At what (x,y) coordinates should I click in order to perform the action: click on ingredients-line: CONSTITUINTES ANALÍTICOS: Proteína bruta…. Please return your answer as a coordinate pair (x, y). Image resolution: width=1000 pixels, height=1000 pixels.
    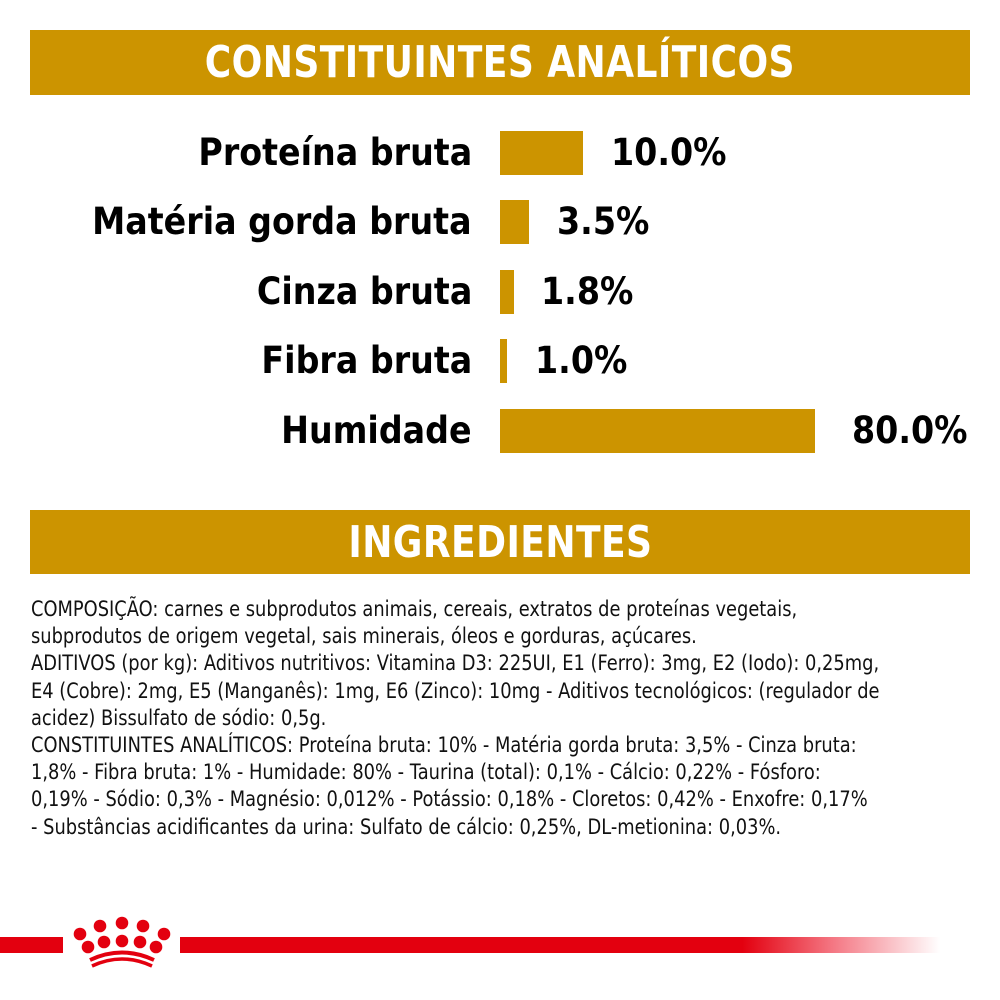
    Looking at the image, I should click on (444, 746).